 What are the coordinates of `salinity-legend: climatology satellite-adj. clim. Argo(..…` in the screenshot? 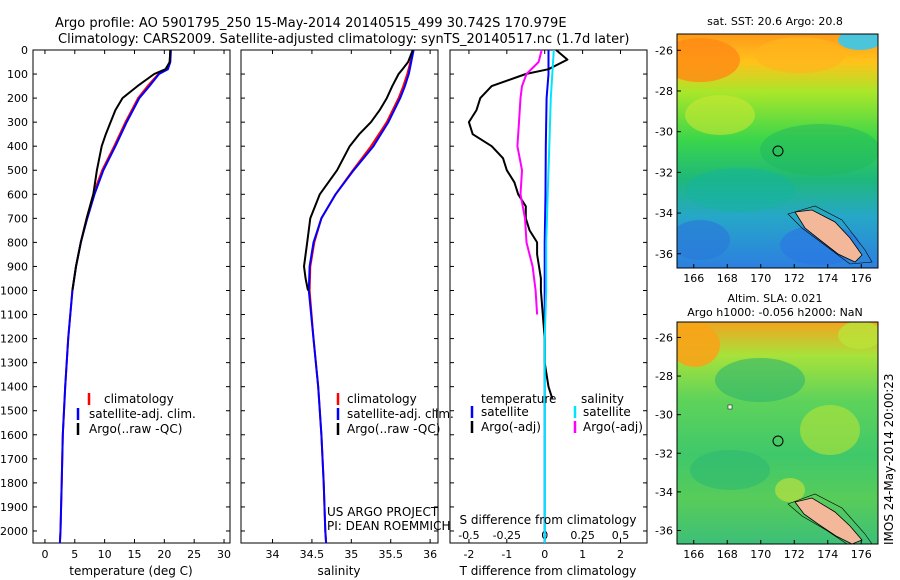 It's located at (395, 414).